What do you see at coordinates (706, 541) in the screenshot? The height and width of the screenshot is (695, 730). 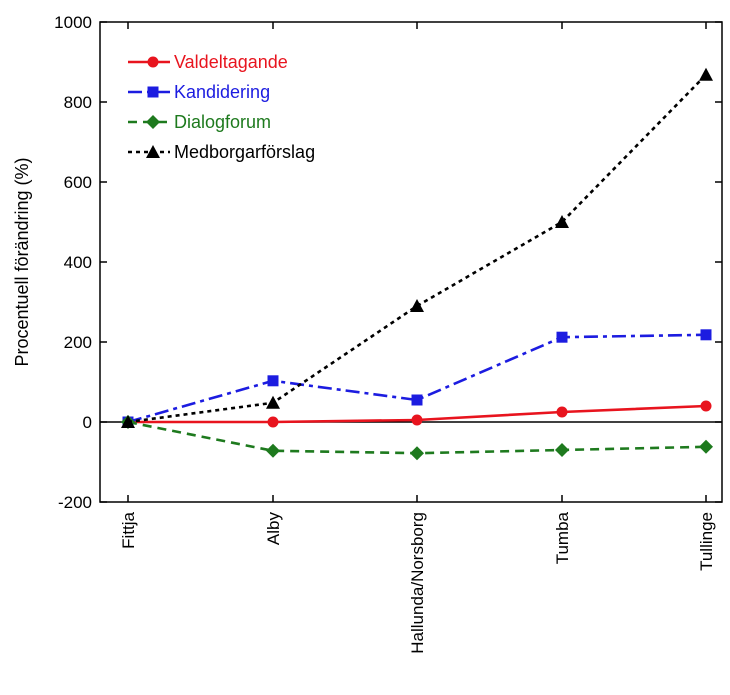 I see `x-tick-label: Tullinge` at bounding box center [706, 541].